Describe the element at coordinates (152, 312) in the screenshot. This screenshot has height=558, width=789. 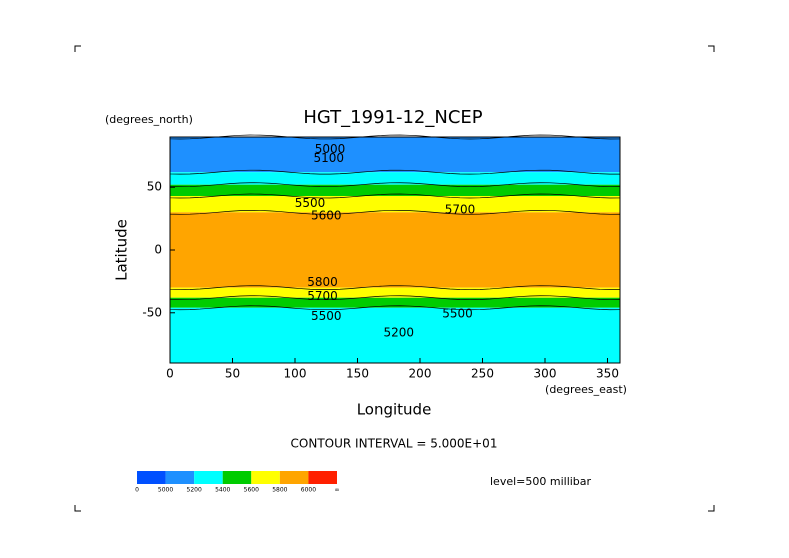
I see `y-tick-label: -50` at that location.